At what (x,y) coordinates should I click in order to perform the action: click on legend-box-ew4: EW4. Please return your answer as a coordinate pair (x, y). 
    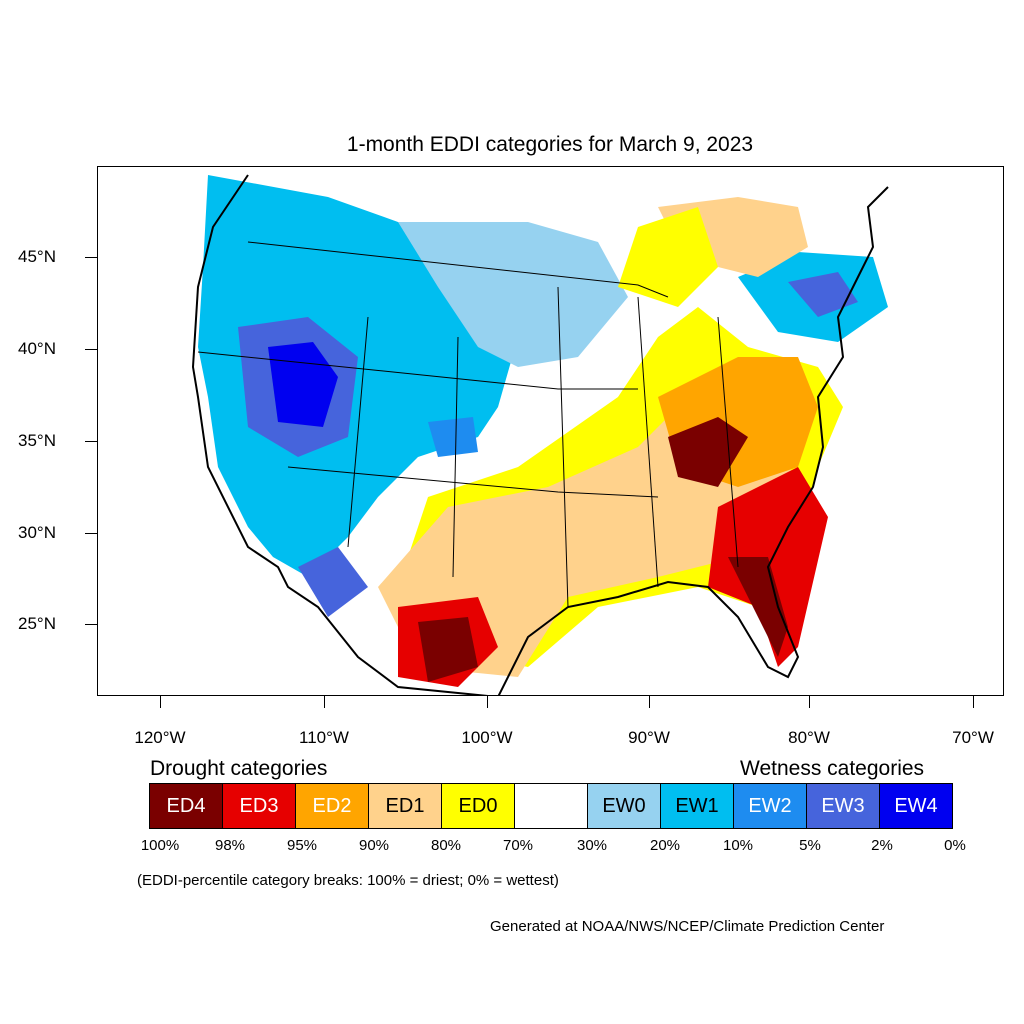
    Looking at the image, I should click on (916, 806).